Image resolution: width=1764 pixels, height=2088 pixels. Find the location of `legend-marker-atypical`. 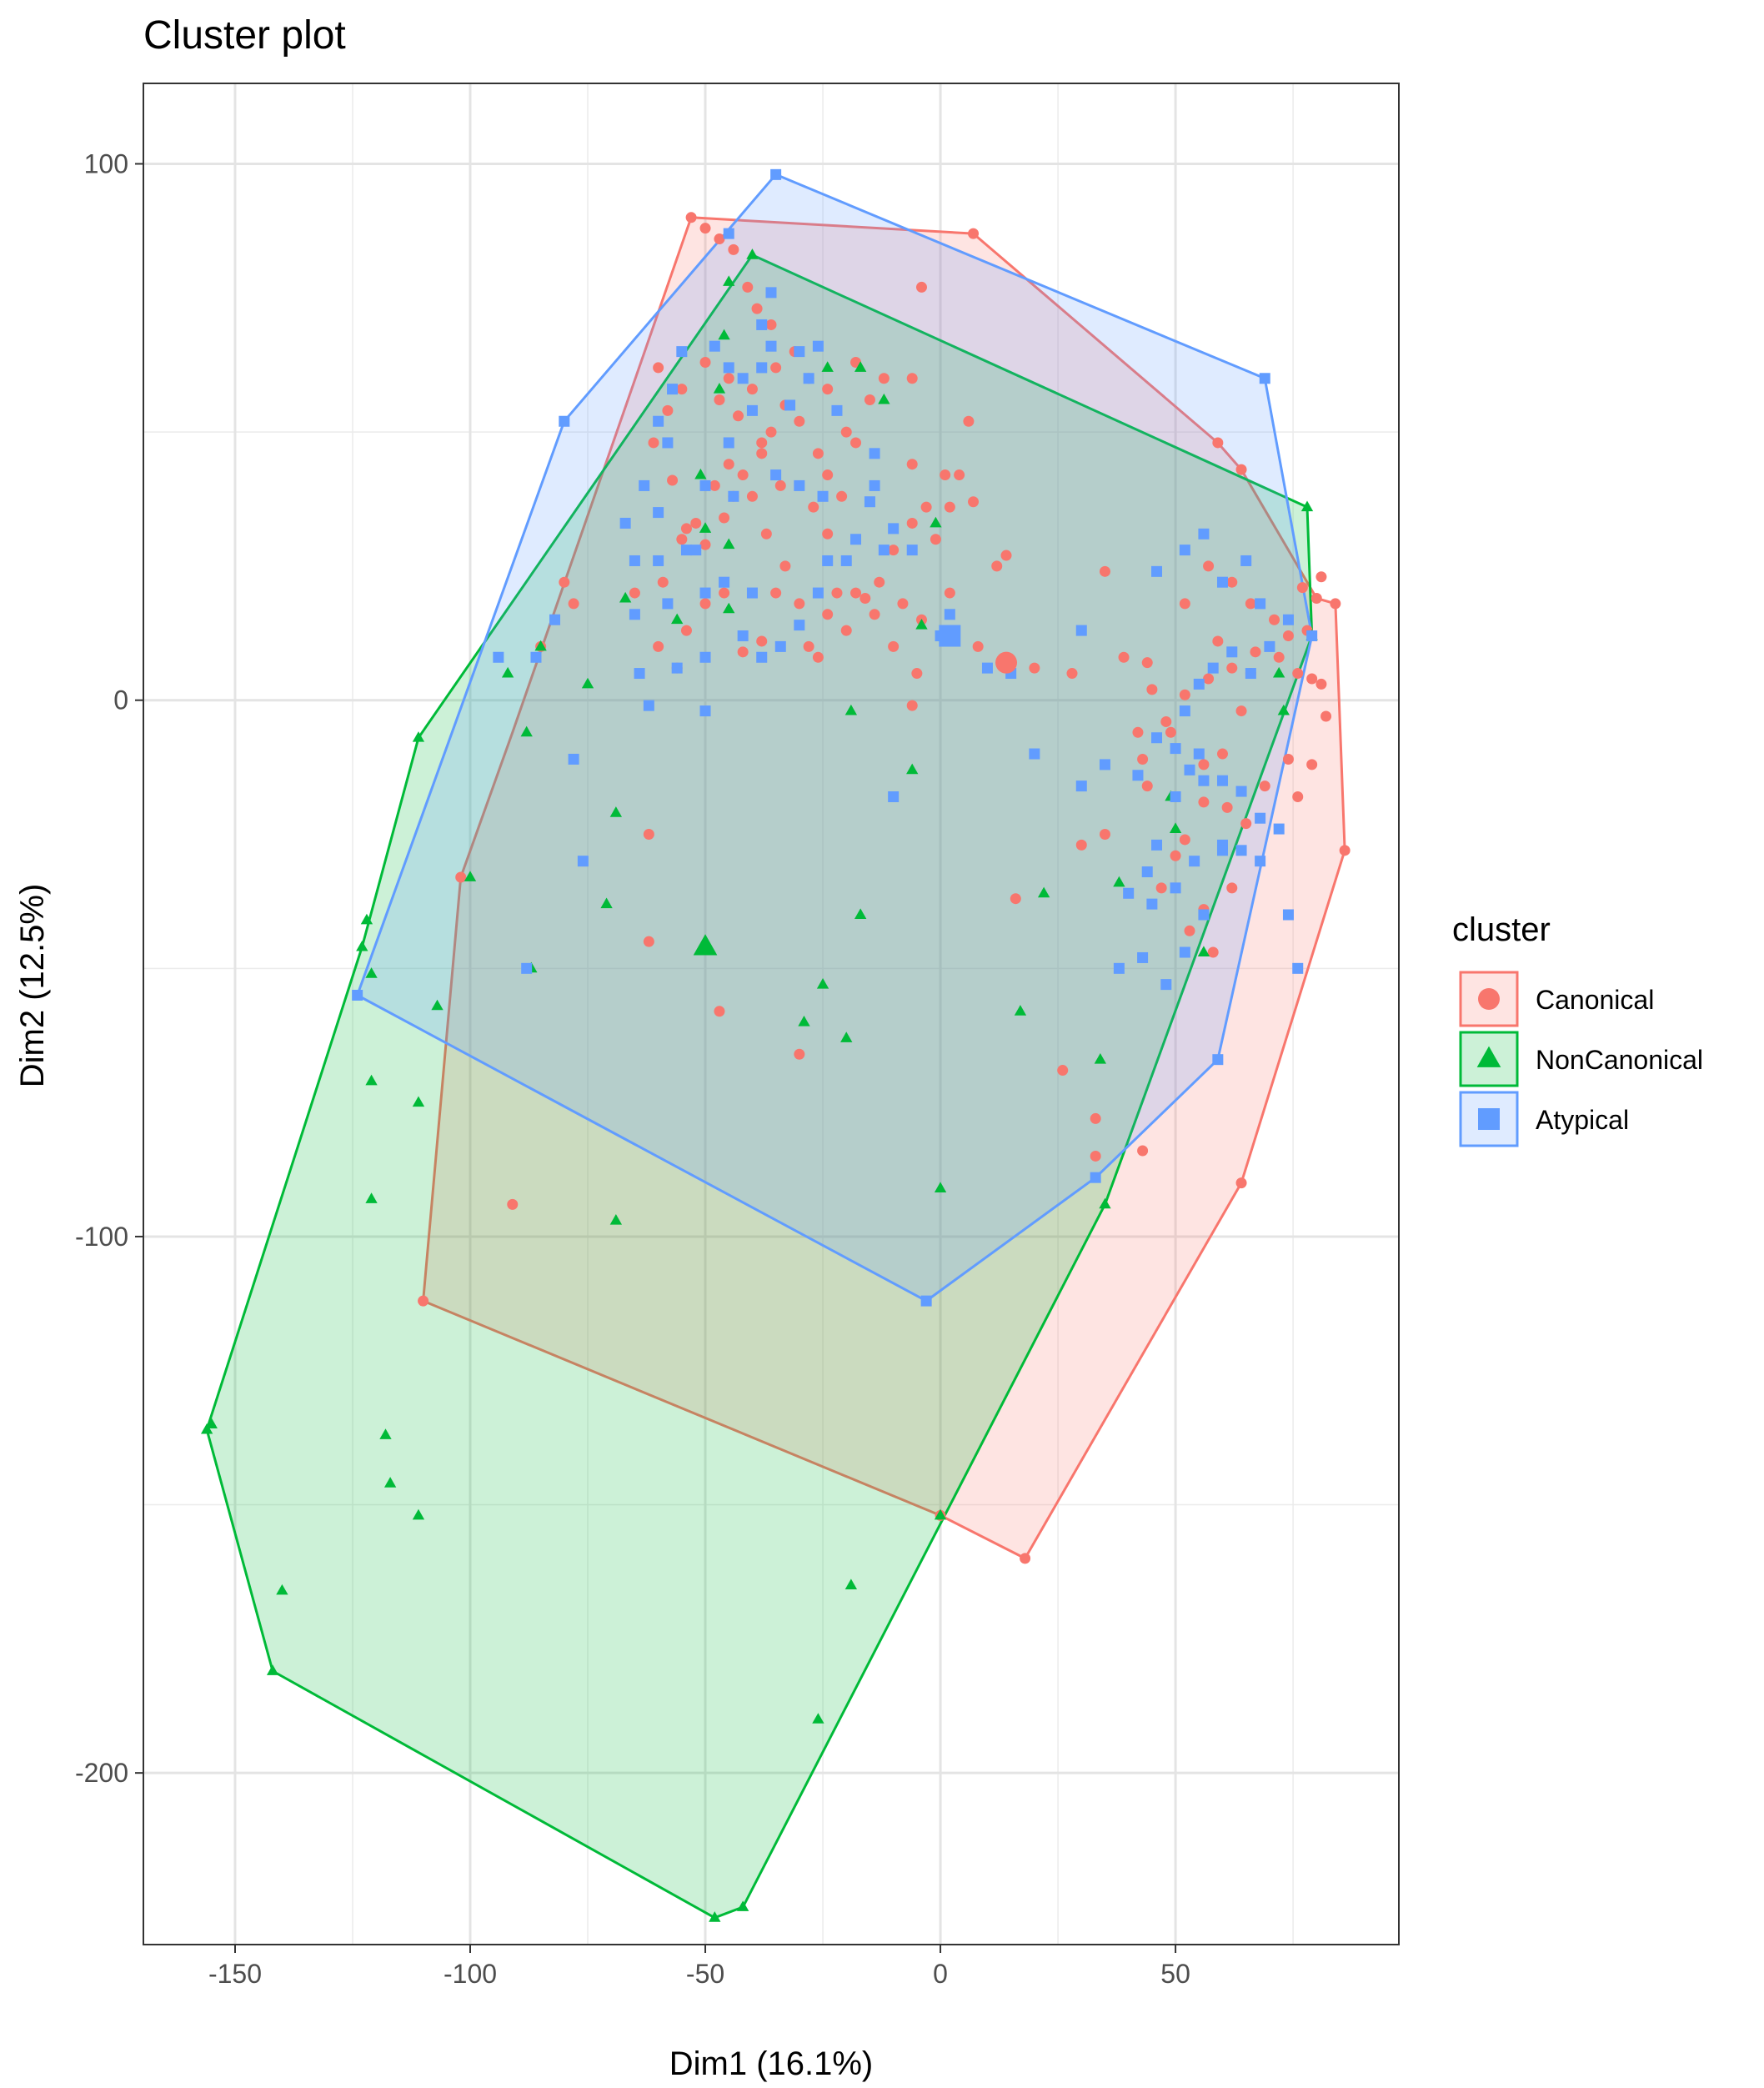

legend-marker-atypical is located at coordinates (1489, 1119).